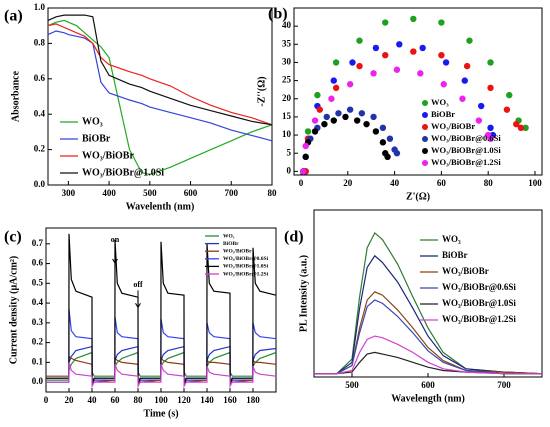  What do you see at coordinates (46, 400) in the screenshot?
I see `x-tick-label: 0` at bounding box center [46, 400].